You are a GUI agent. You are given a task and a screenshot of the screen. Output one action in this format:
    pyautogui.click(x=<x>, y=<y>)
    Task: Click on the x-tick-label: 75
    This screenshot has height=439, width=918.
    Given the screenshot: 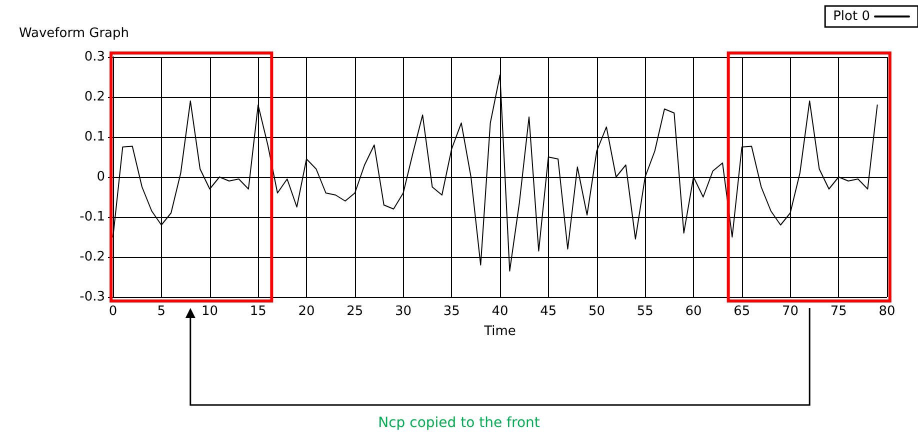 What is the action you would take?
    pyautogui.click(x=838, y=311)
    